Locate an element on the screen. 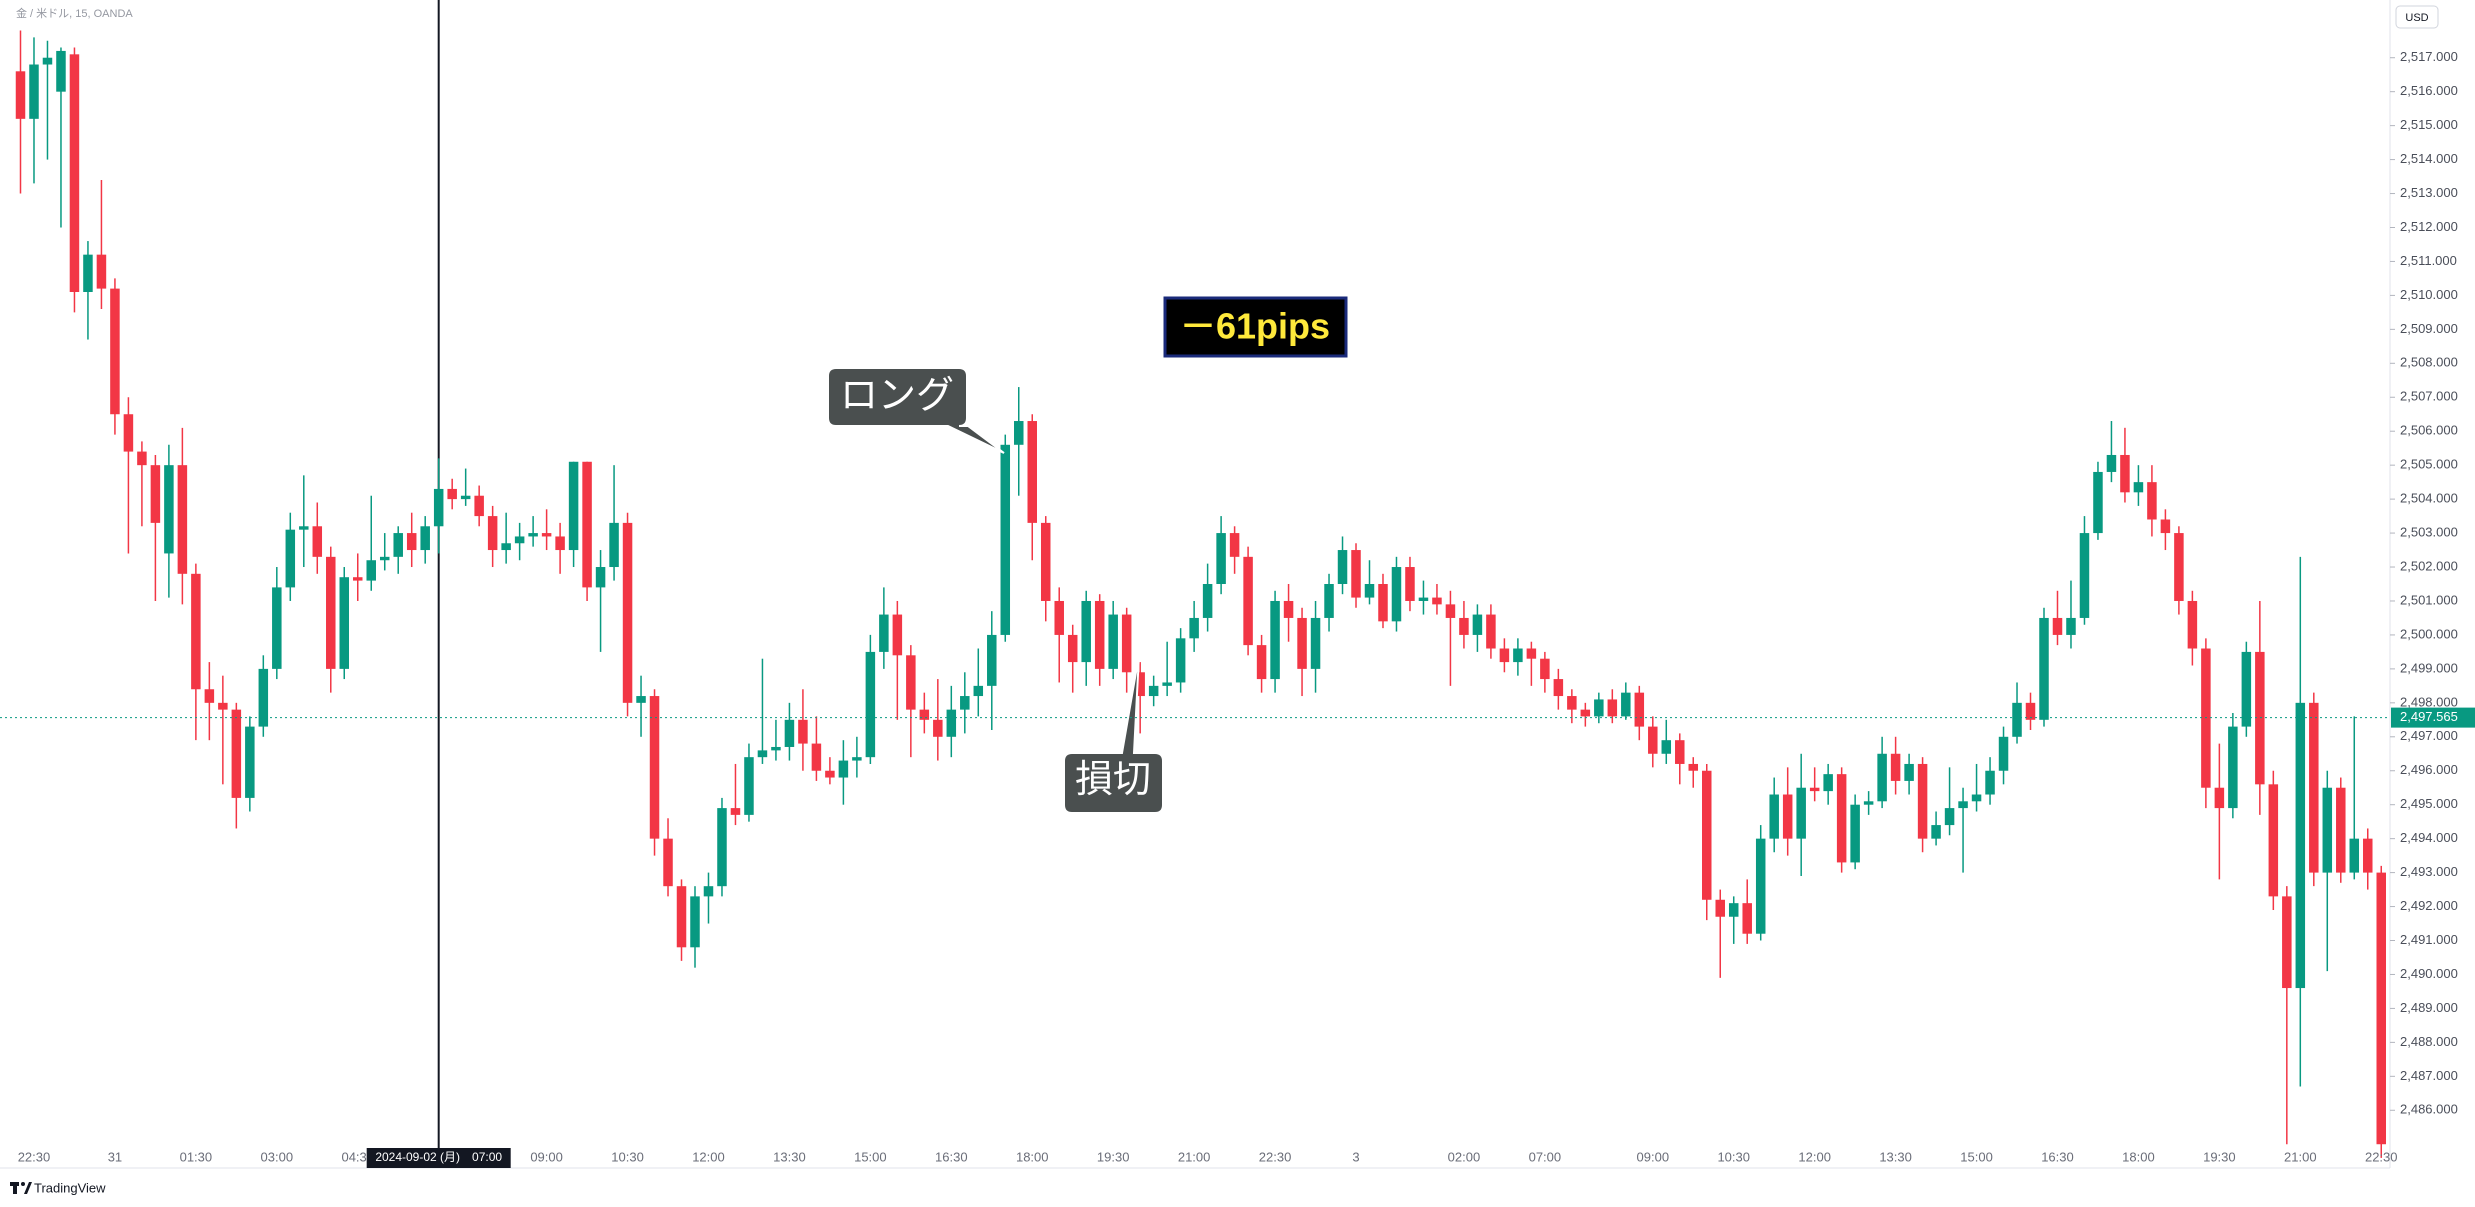  y-tick-label: 2,507.000 is located at coordinates (2429, 396).